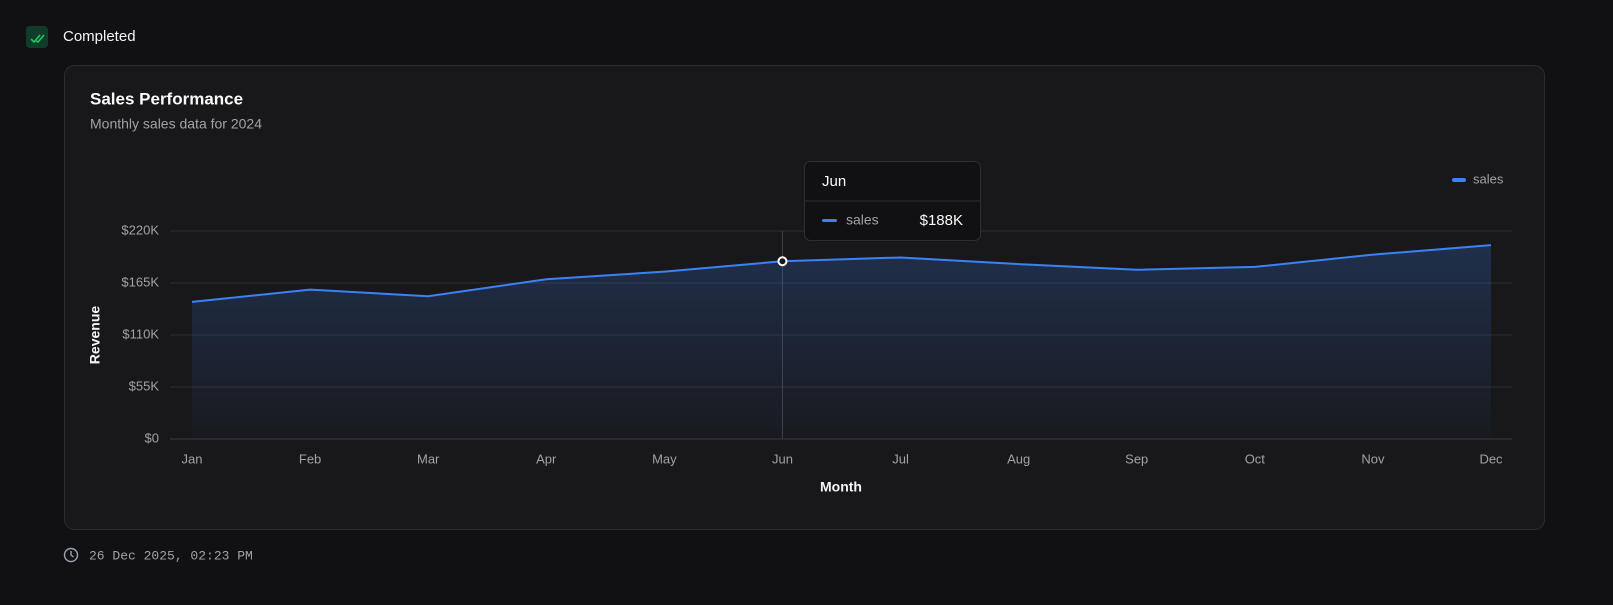  What do you see at coordinates (941, 220) in the screenshot?
I see `tooltip-value: $188K` at bounding box center [941, 220].